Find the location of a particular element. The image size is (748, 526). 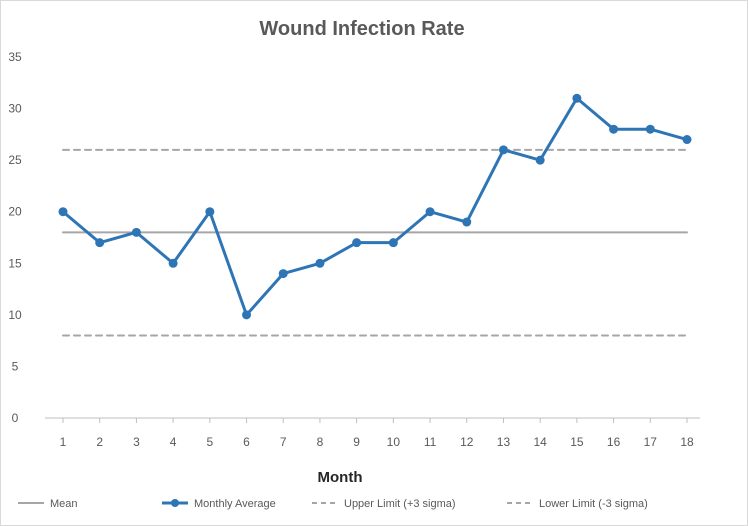

x-tick-label: 10 is located at coordinates (394, 442).